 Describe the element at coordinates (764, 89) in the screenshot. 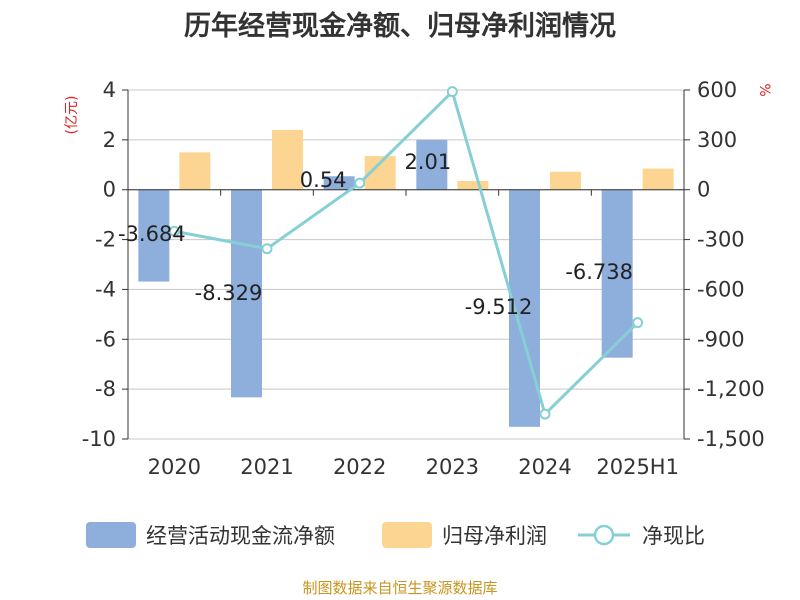

I see `right-axis-unit: %` at that location.